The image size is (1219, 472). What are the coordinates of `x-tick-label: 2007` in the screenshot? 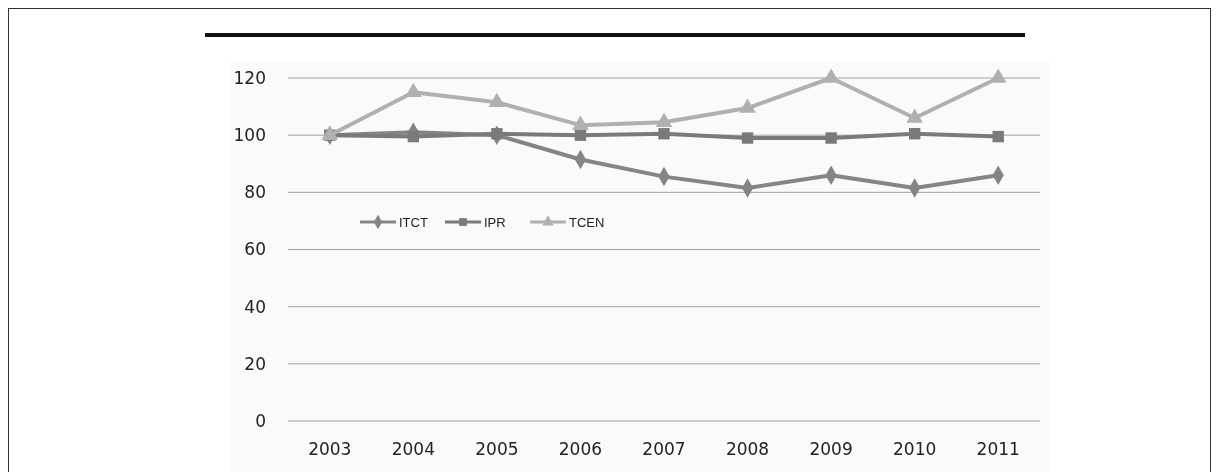 It's located at (664, 448).